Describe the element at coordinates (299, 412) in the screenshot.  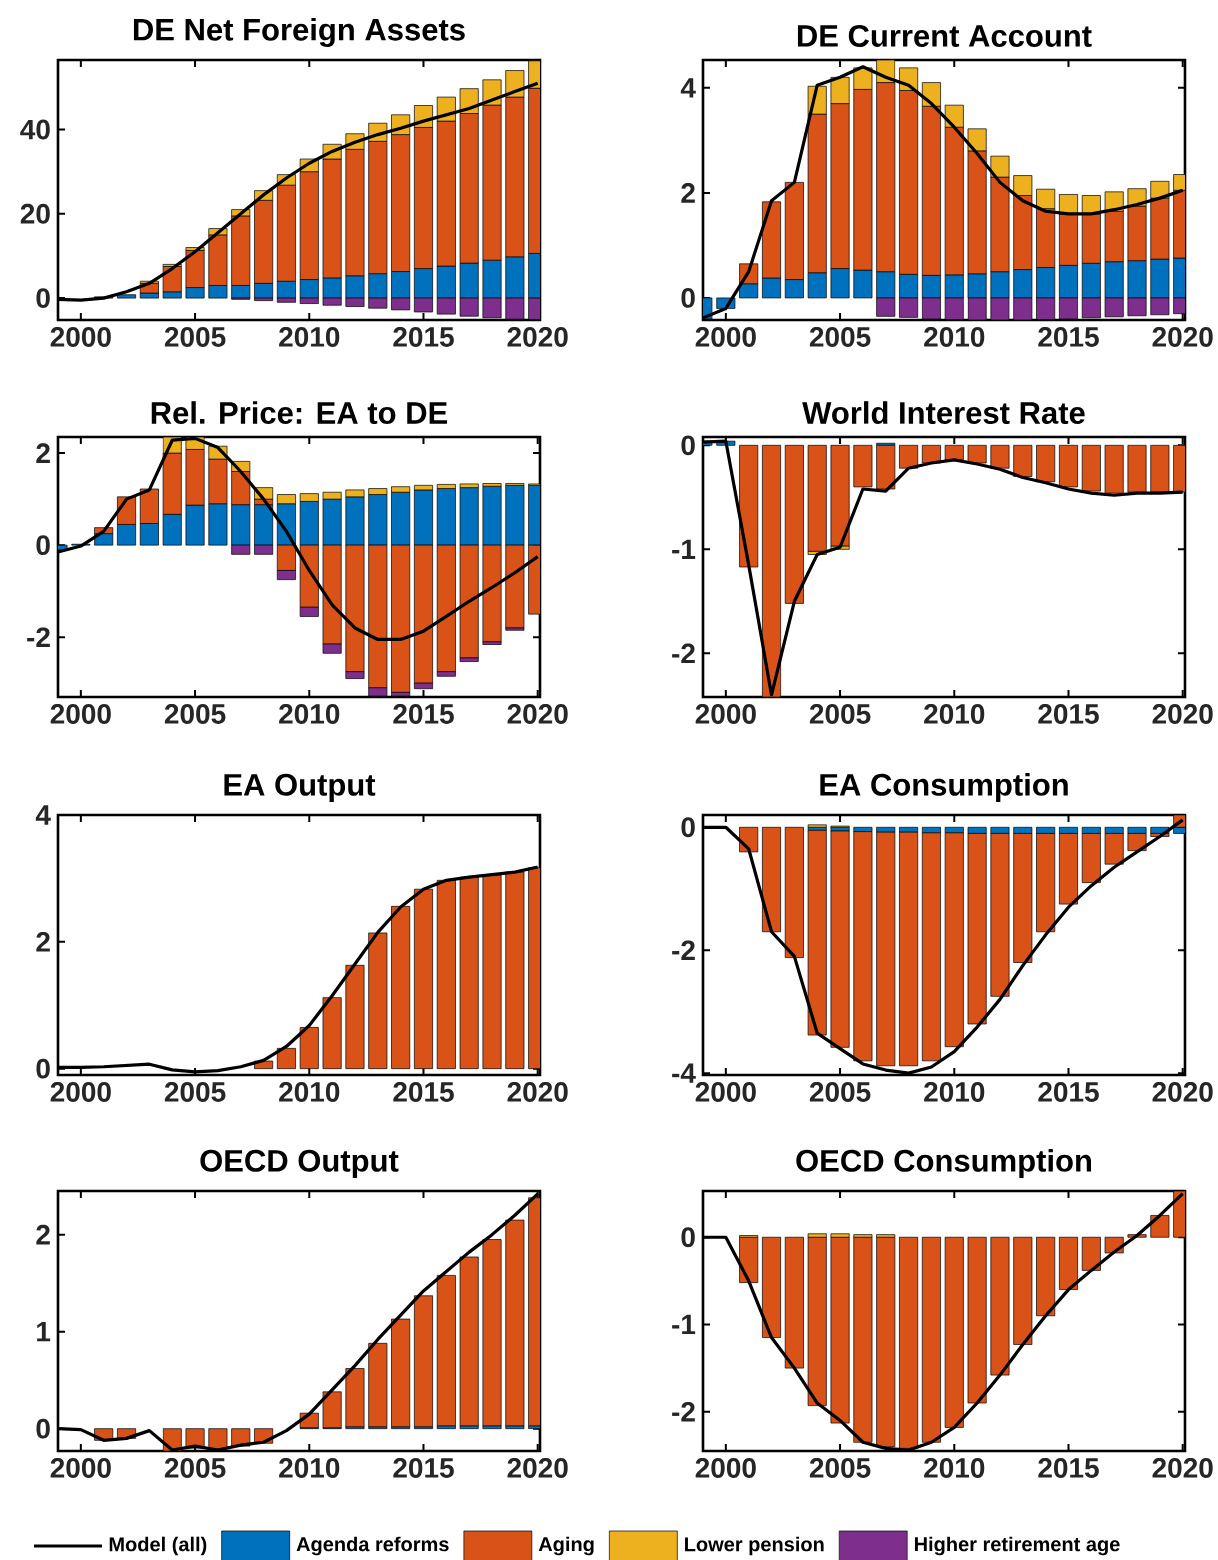
I see `chart-title: Rel. Price: EA to DE` at that location.